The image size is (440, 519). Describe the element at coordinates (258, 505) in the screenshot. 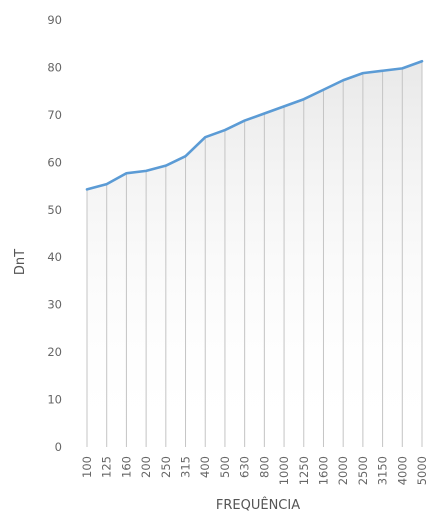

I see `x-axis-title: FREQUÊNCIA` at that location.